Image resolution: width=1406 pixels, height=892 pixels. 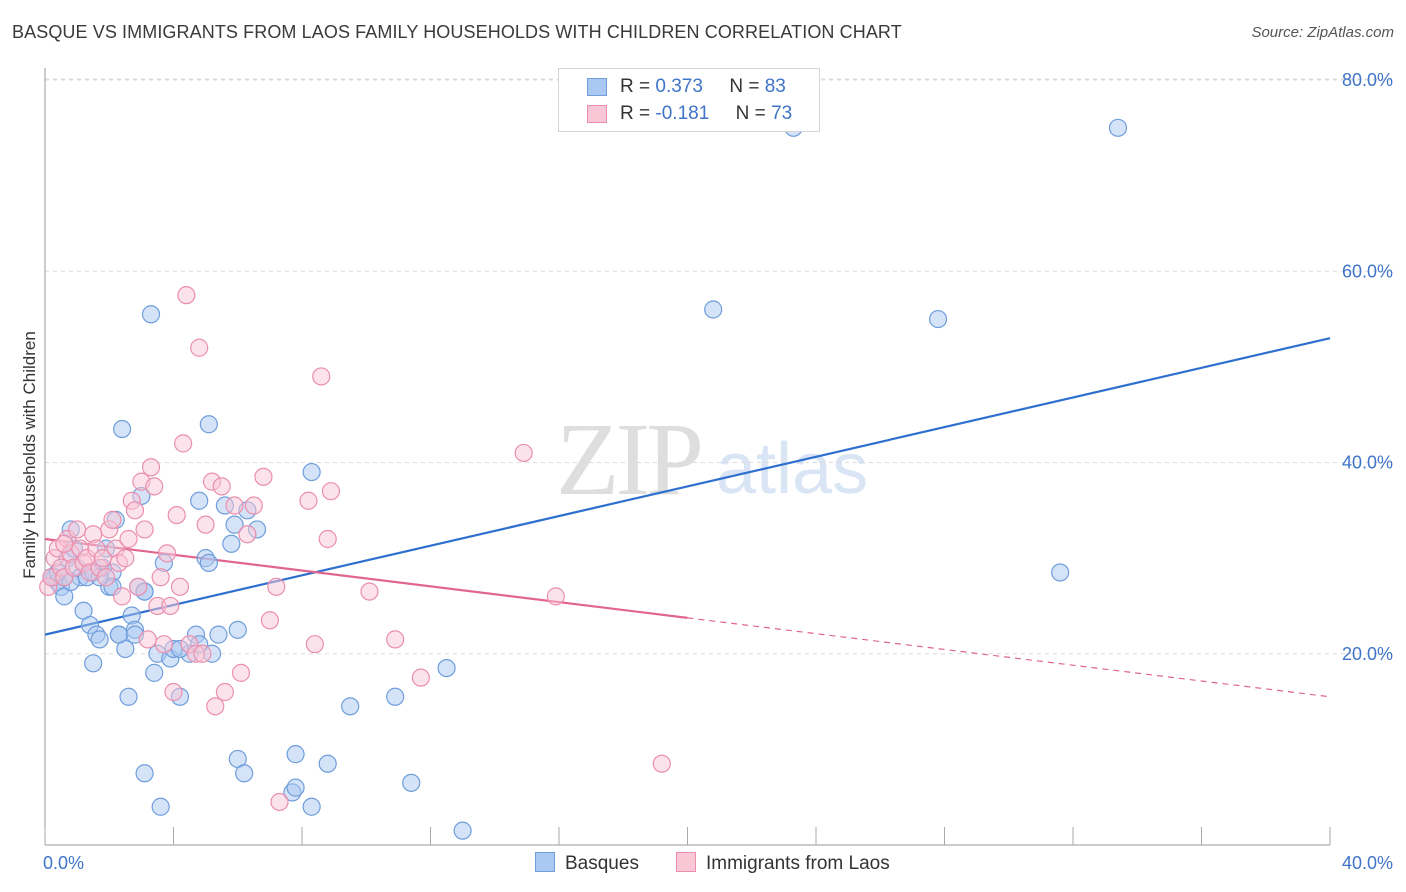 What do you see at coordinates (682, 113) in the screenshot?
I see `legend-r-value: -0.181` at bounding box center [682, 113].